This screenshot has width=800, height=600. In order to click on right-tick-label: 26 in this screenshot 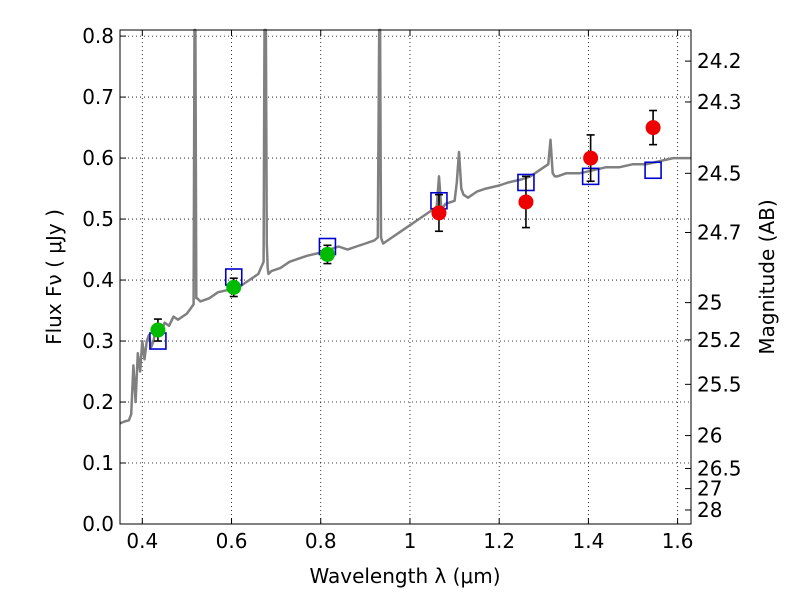, I will do `click(709, 436)`.